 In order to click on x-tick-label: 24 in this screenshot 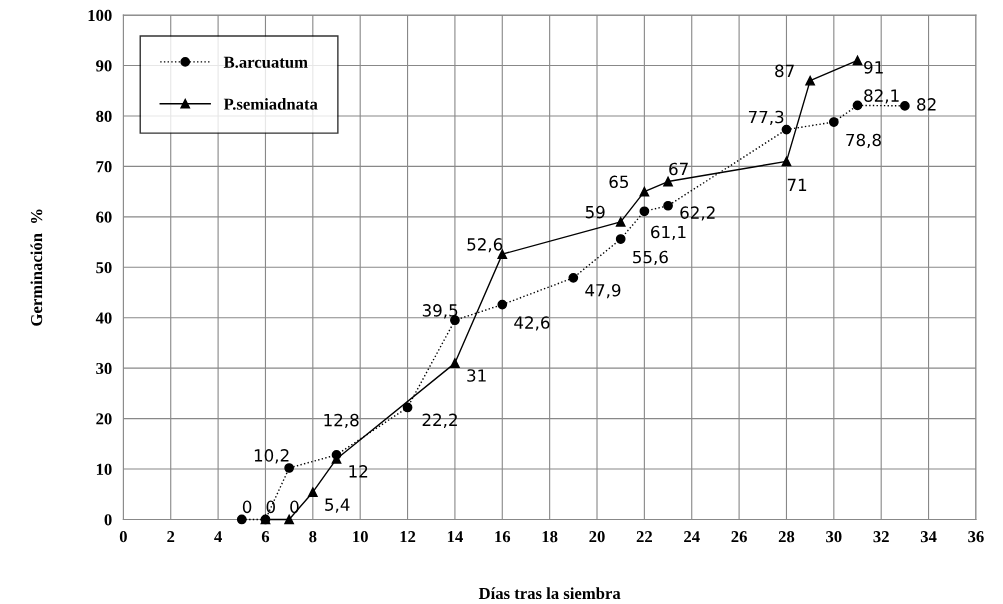, I will do `click(692, 537)`.